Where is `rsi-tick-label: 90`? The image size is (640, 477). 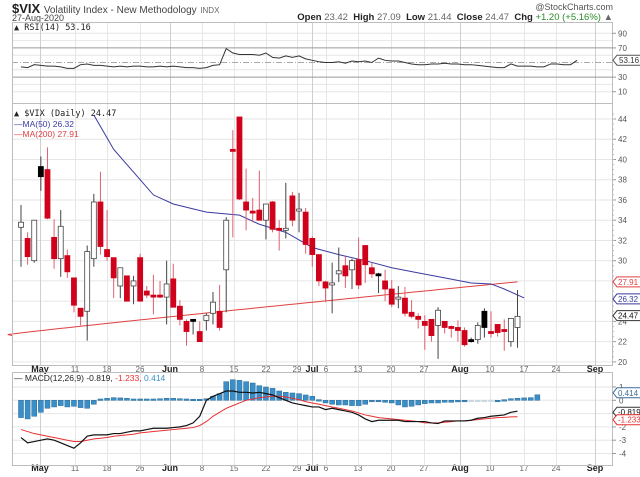 rsi-tick-label: 90 is located at coordinates (622, 33).